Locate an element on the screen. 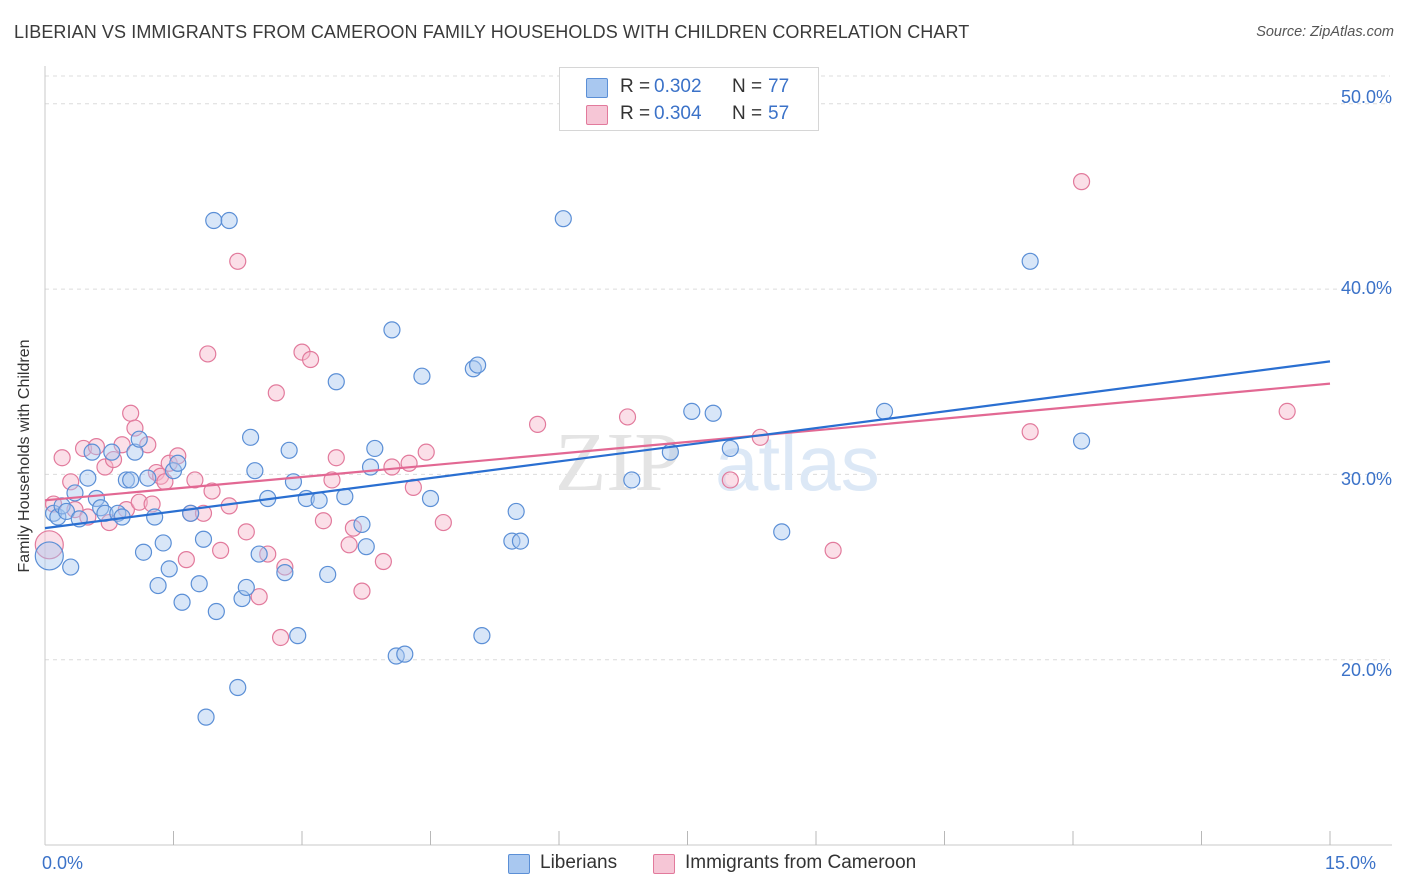 The image size is (1406, 892). watermark-zip: ZIP is located at coordinates (618, 462).